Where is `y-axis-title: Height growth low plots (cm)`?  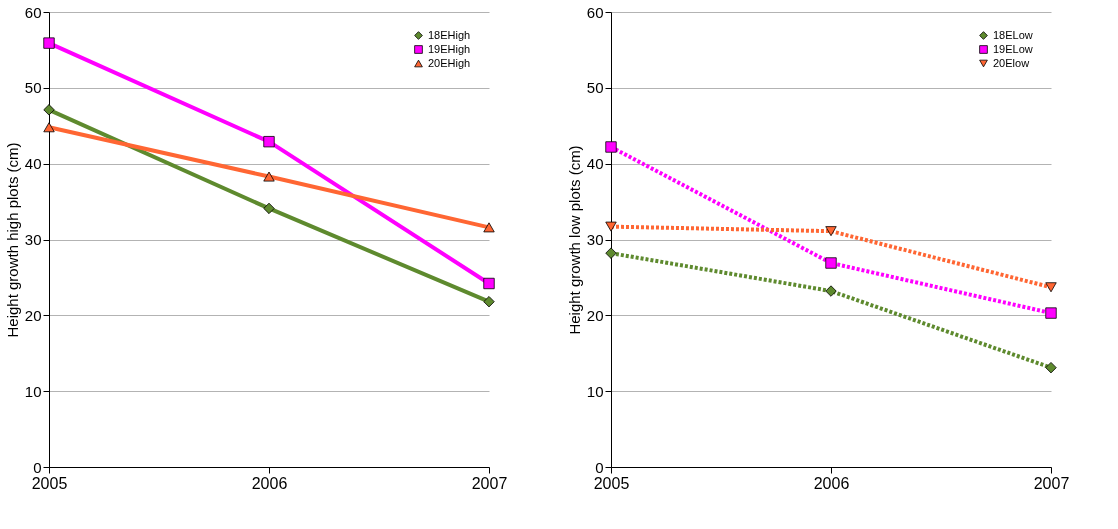
y-axis-title: Height growth low plots (cm) is located at coordinates (574, 240).